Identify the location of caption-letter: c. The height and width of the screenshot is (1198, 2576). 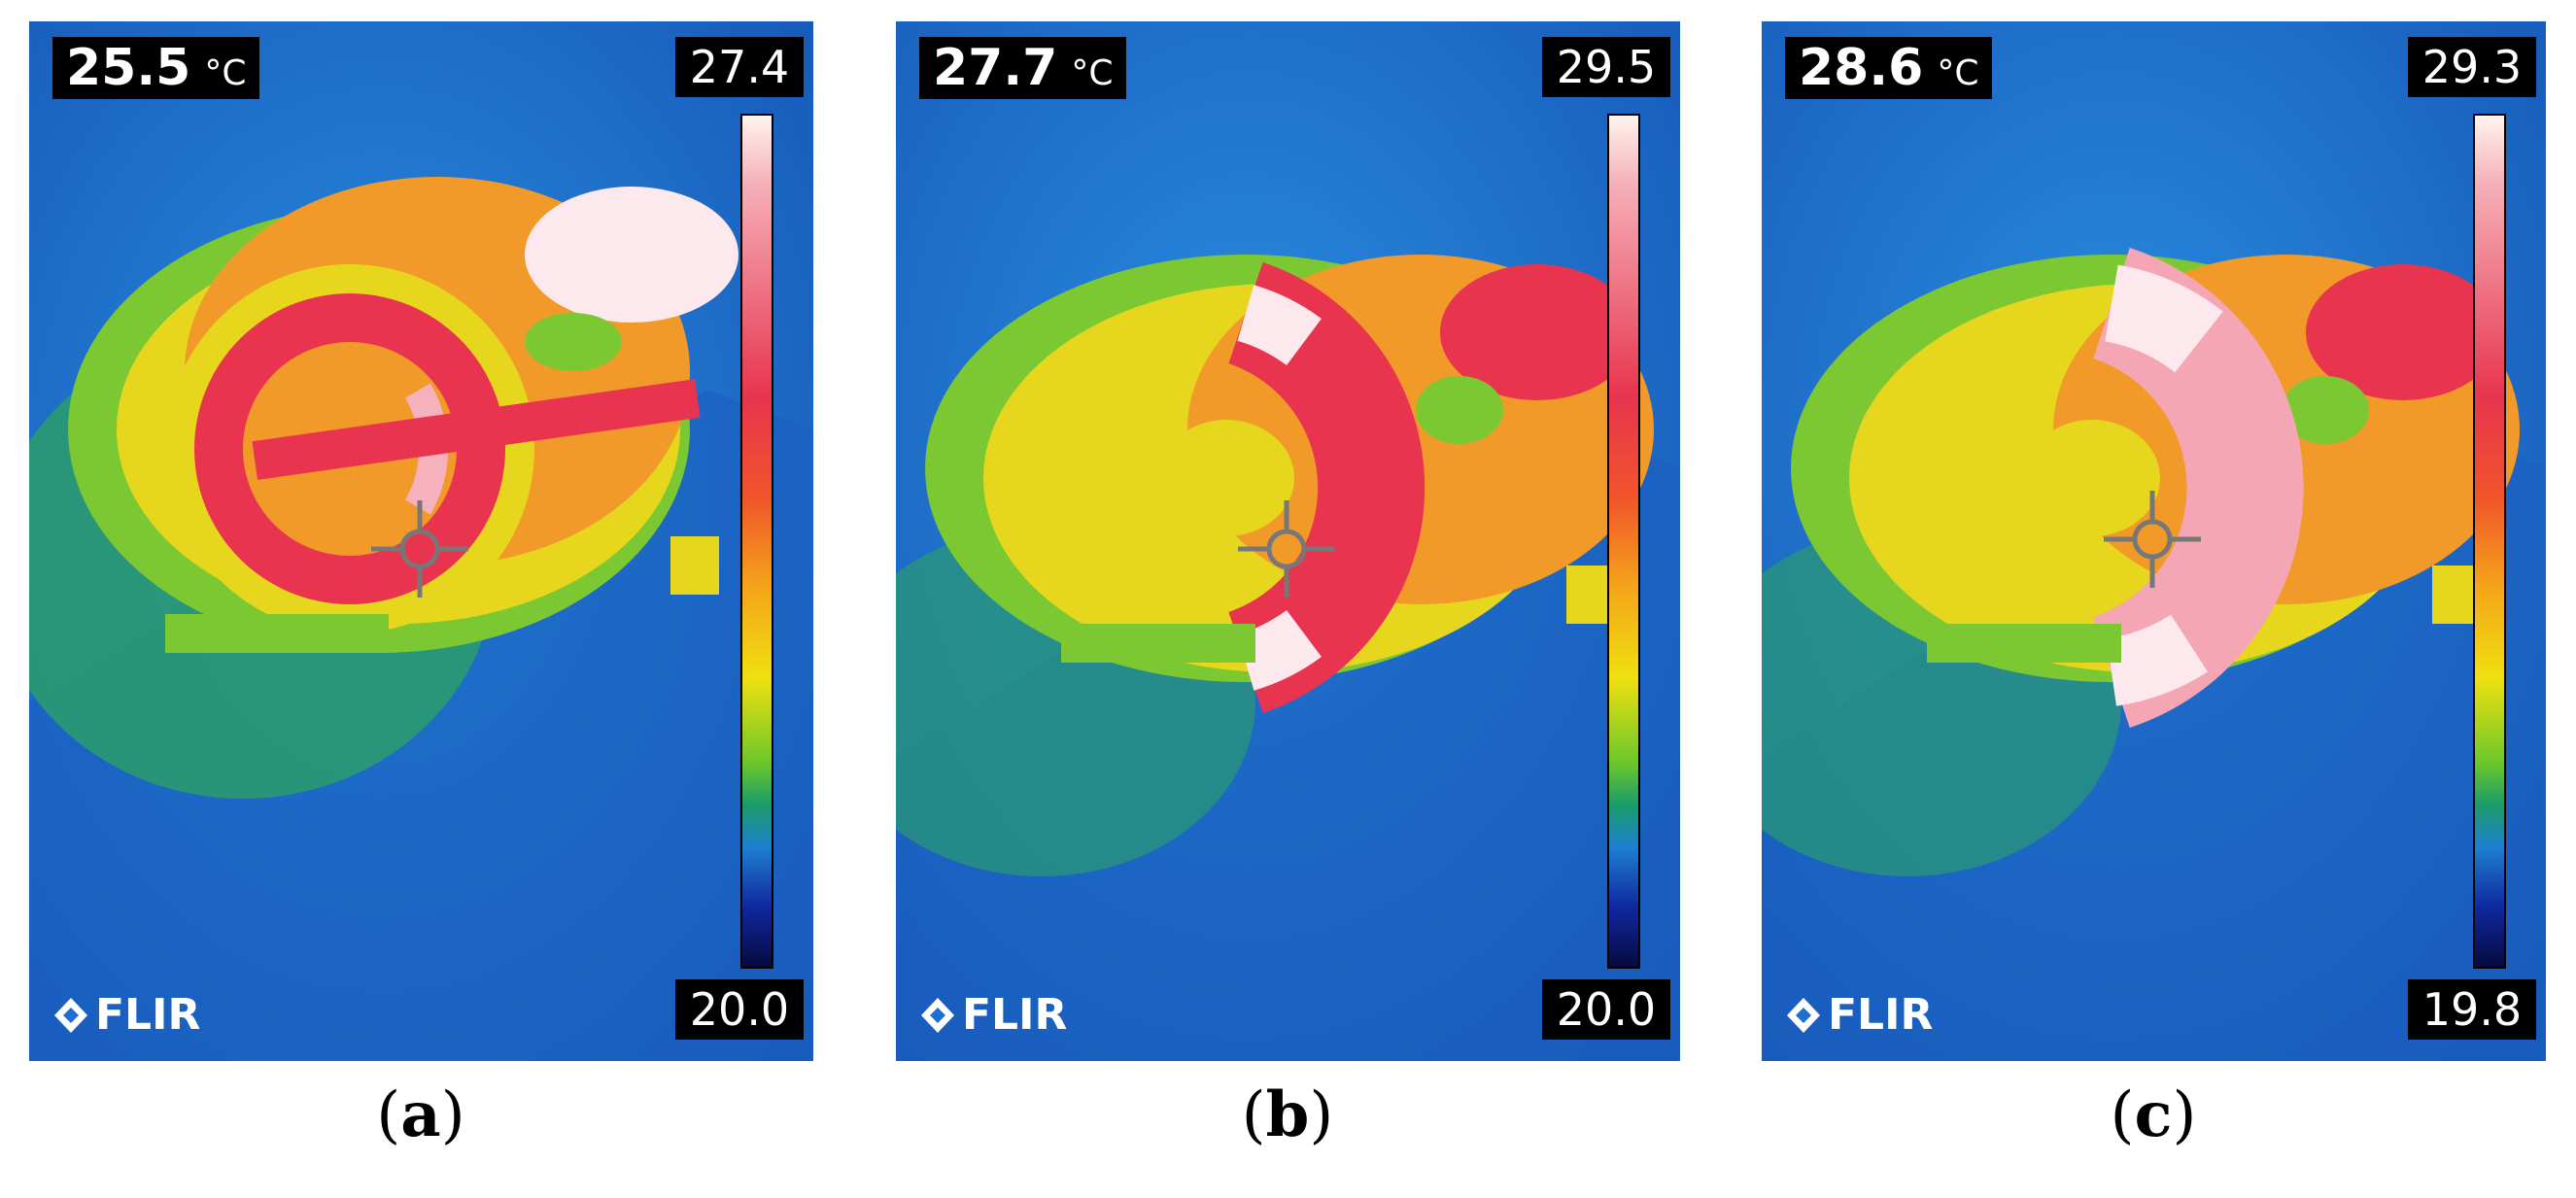
(2153, 1115).